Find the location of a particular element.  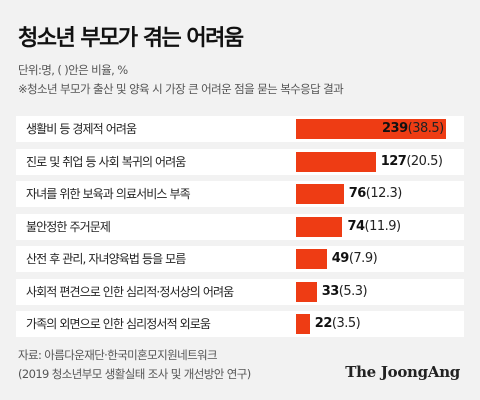

data-label: 74(11.9) is located at coordinates (374, 227).